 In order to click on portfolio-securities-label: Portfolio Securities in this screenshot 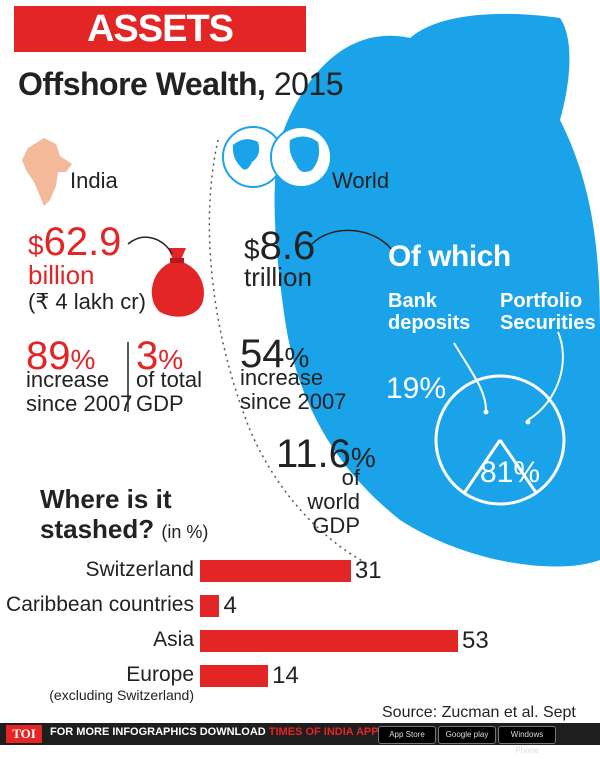, I will do `click(548, 312)`.